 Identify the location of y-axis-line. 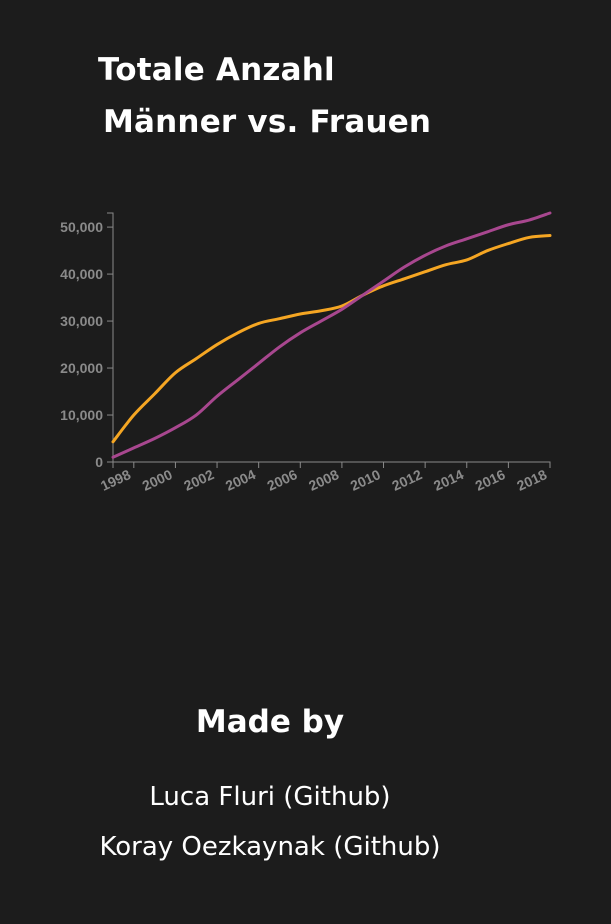
(110, 337).